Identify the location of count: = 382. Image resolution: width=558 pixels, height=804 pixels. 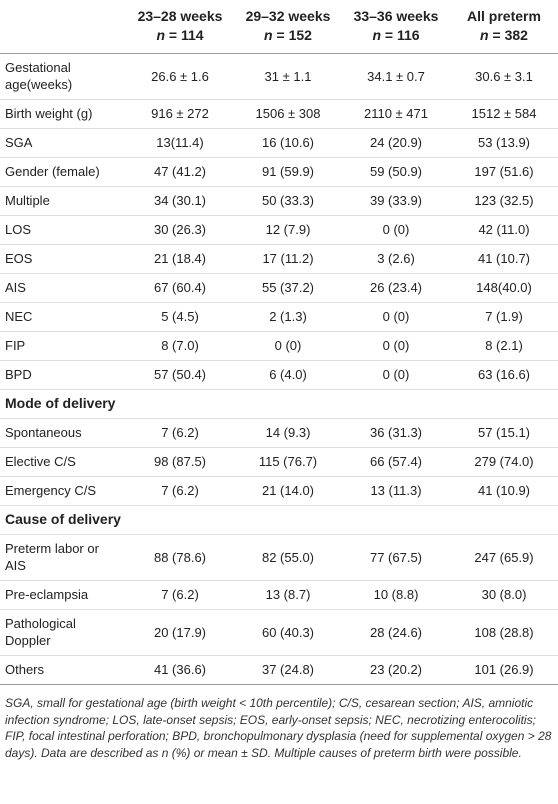
(510, 35).